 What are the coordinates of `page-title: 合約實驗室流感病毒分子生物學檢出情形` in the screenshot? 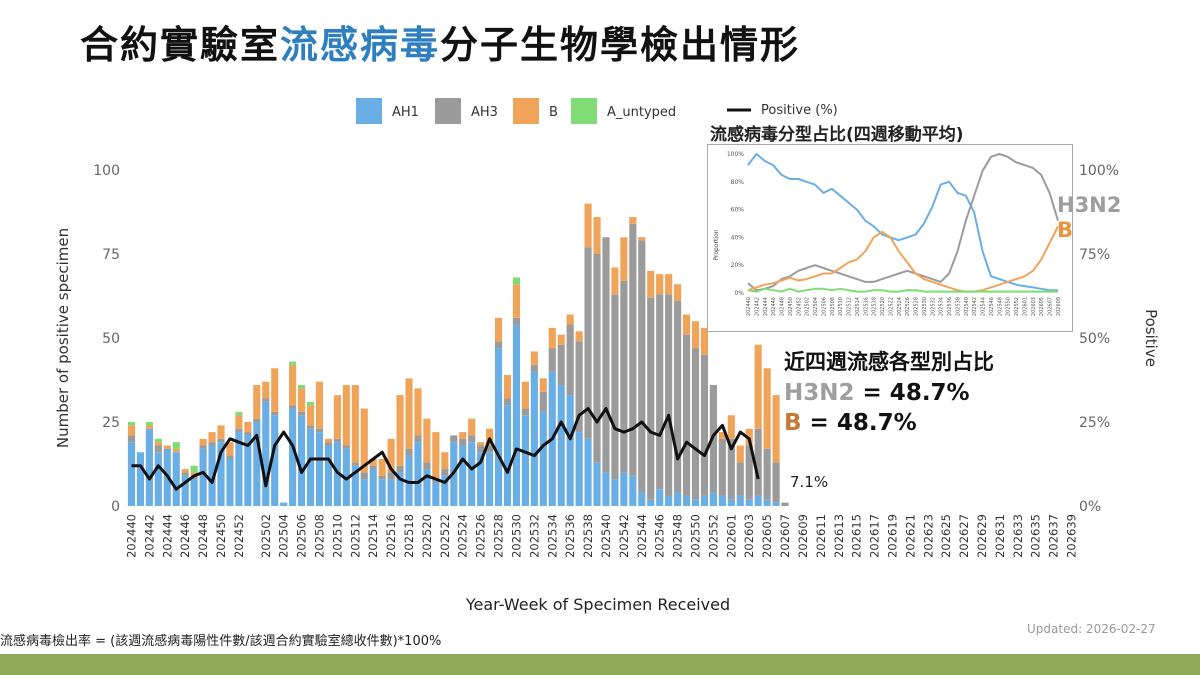 It's located at (440, 45).